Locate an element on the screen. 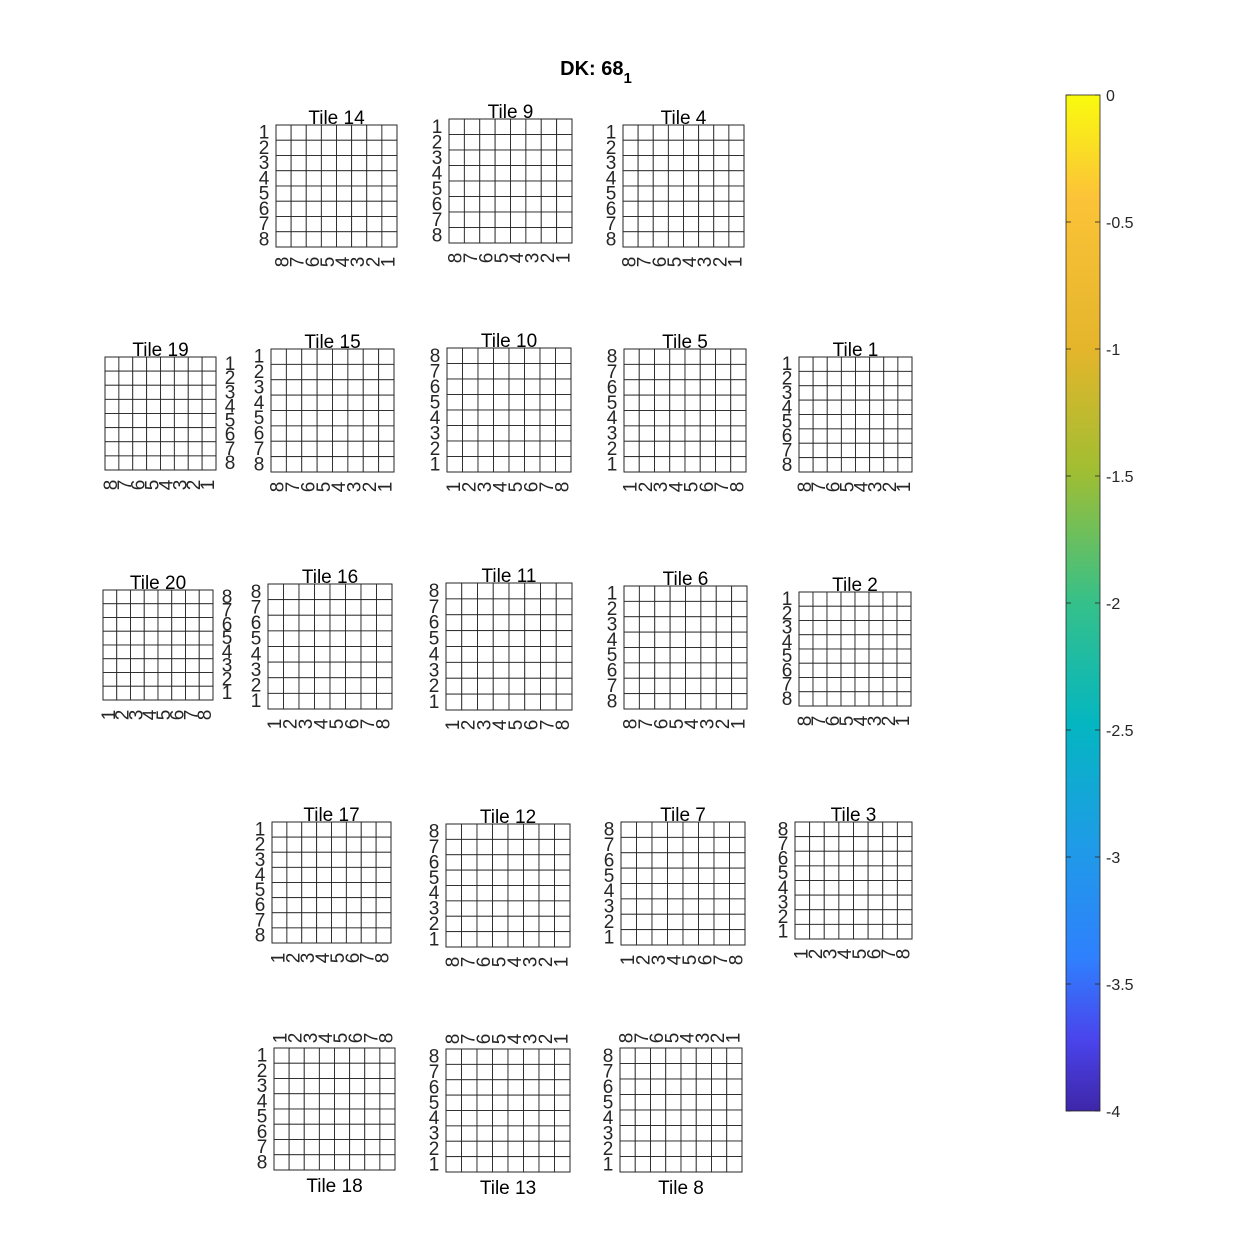 The image size is (1250, 1250). x-tick-label: 2 is located at coordinates (469, 487).